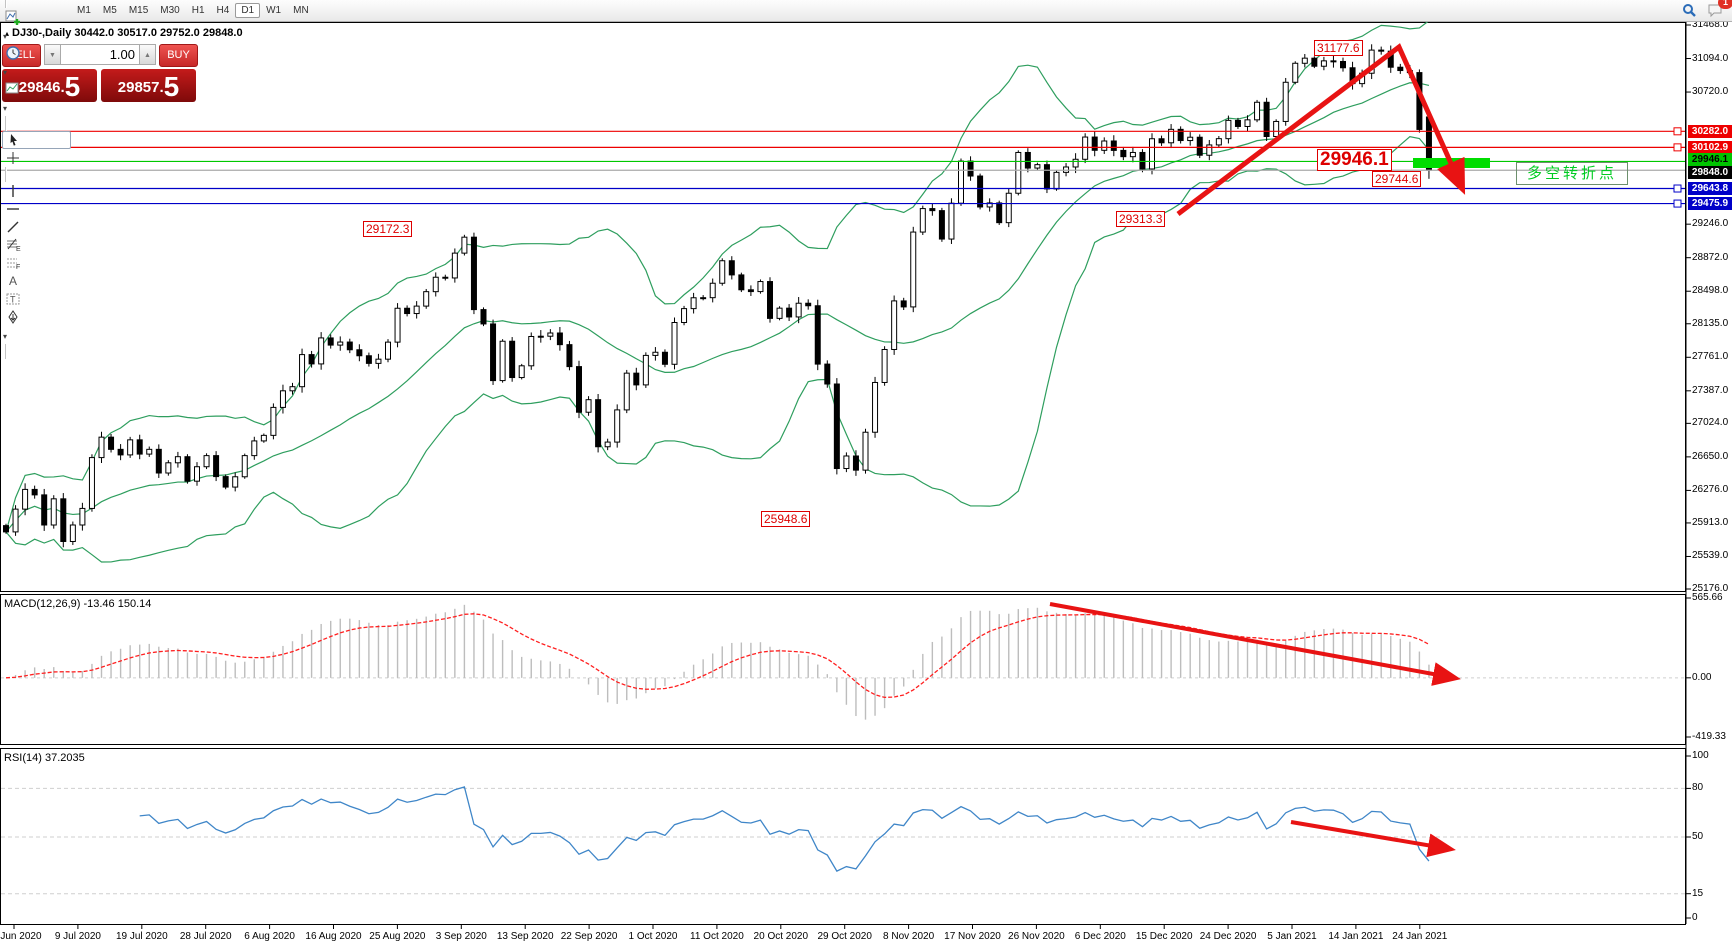 This screenshot has height=945, width=1732. Describe the element at coordinates (1710, 588) in the screenshot. I see `price-axis-tick: 25176.0` at that location.